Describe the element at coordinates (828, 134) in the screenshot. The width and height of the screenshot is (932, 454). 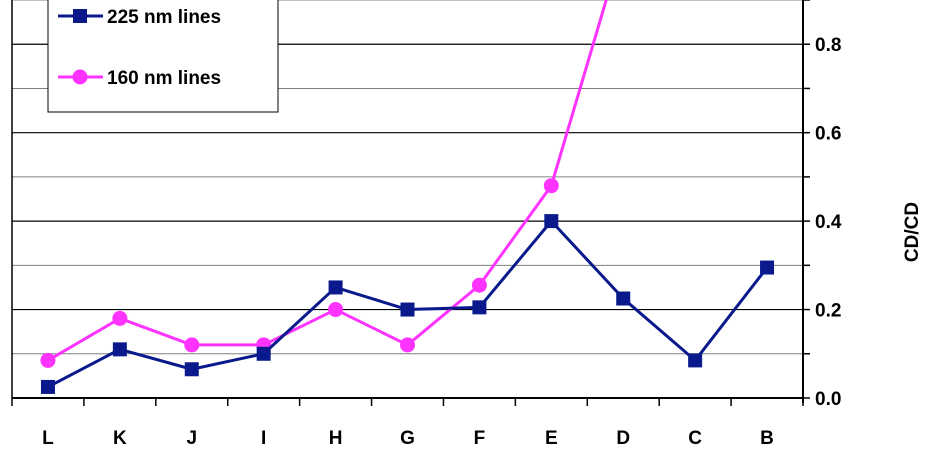
I see `y-tick-label: 0.6` at that location.